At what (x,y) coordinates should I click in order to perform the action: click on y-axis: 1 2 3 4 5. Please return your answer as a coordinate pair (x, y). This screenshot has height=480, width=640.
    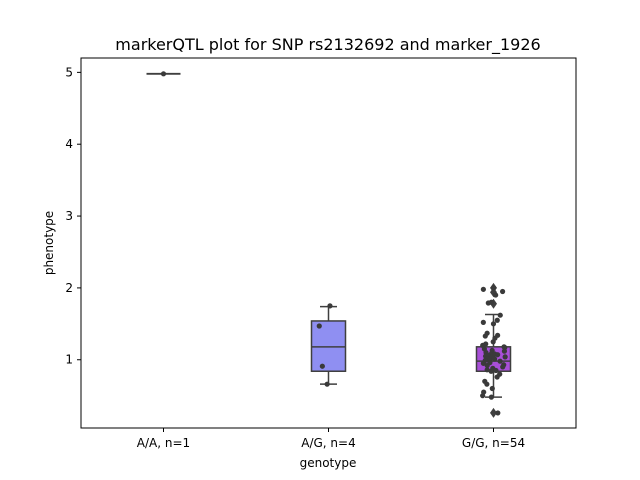
    Looking at the image, I should click on (73, 216).